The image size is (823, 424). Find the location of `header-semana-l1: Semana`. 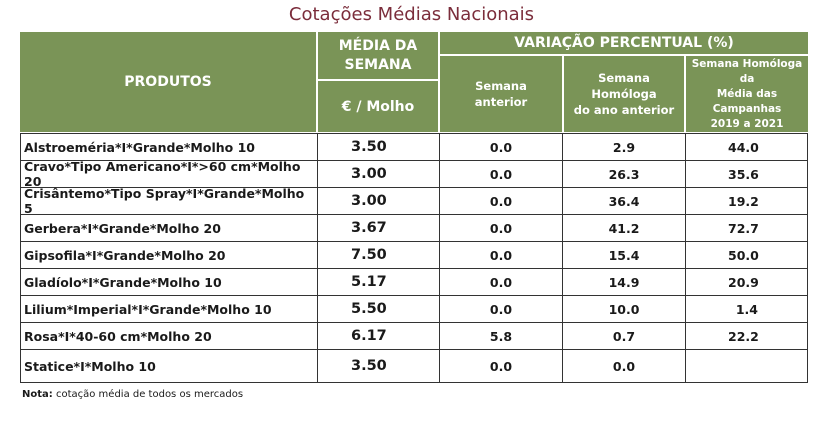

header-semana-l1: Semana is located at coordinates (501, 86).